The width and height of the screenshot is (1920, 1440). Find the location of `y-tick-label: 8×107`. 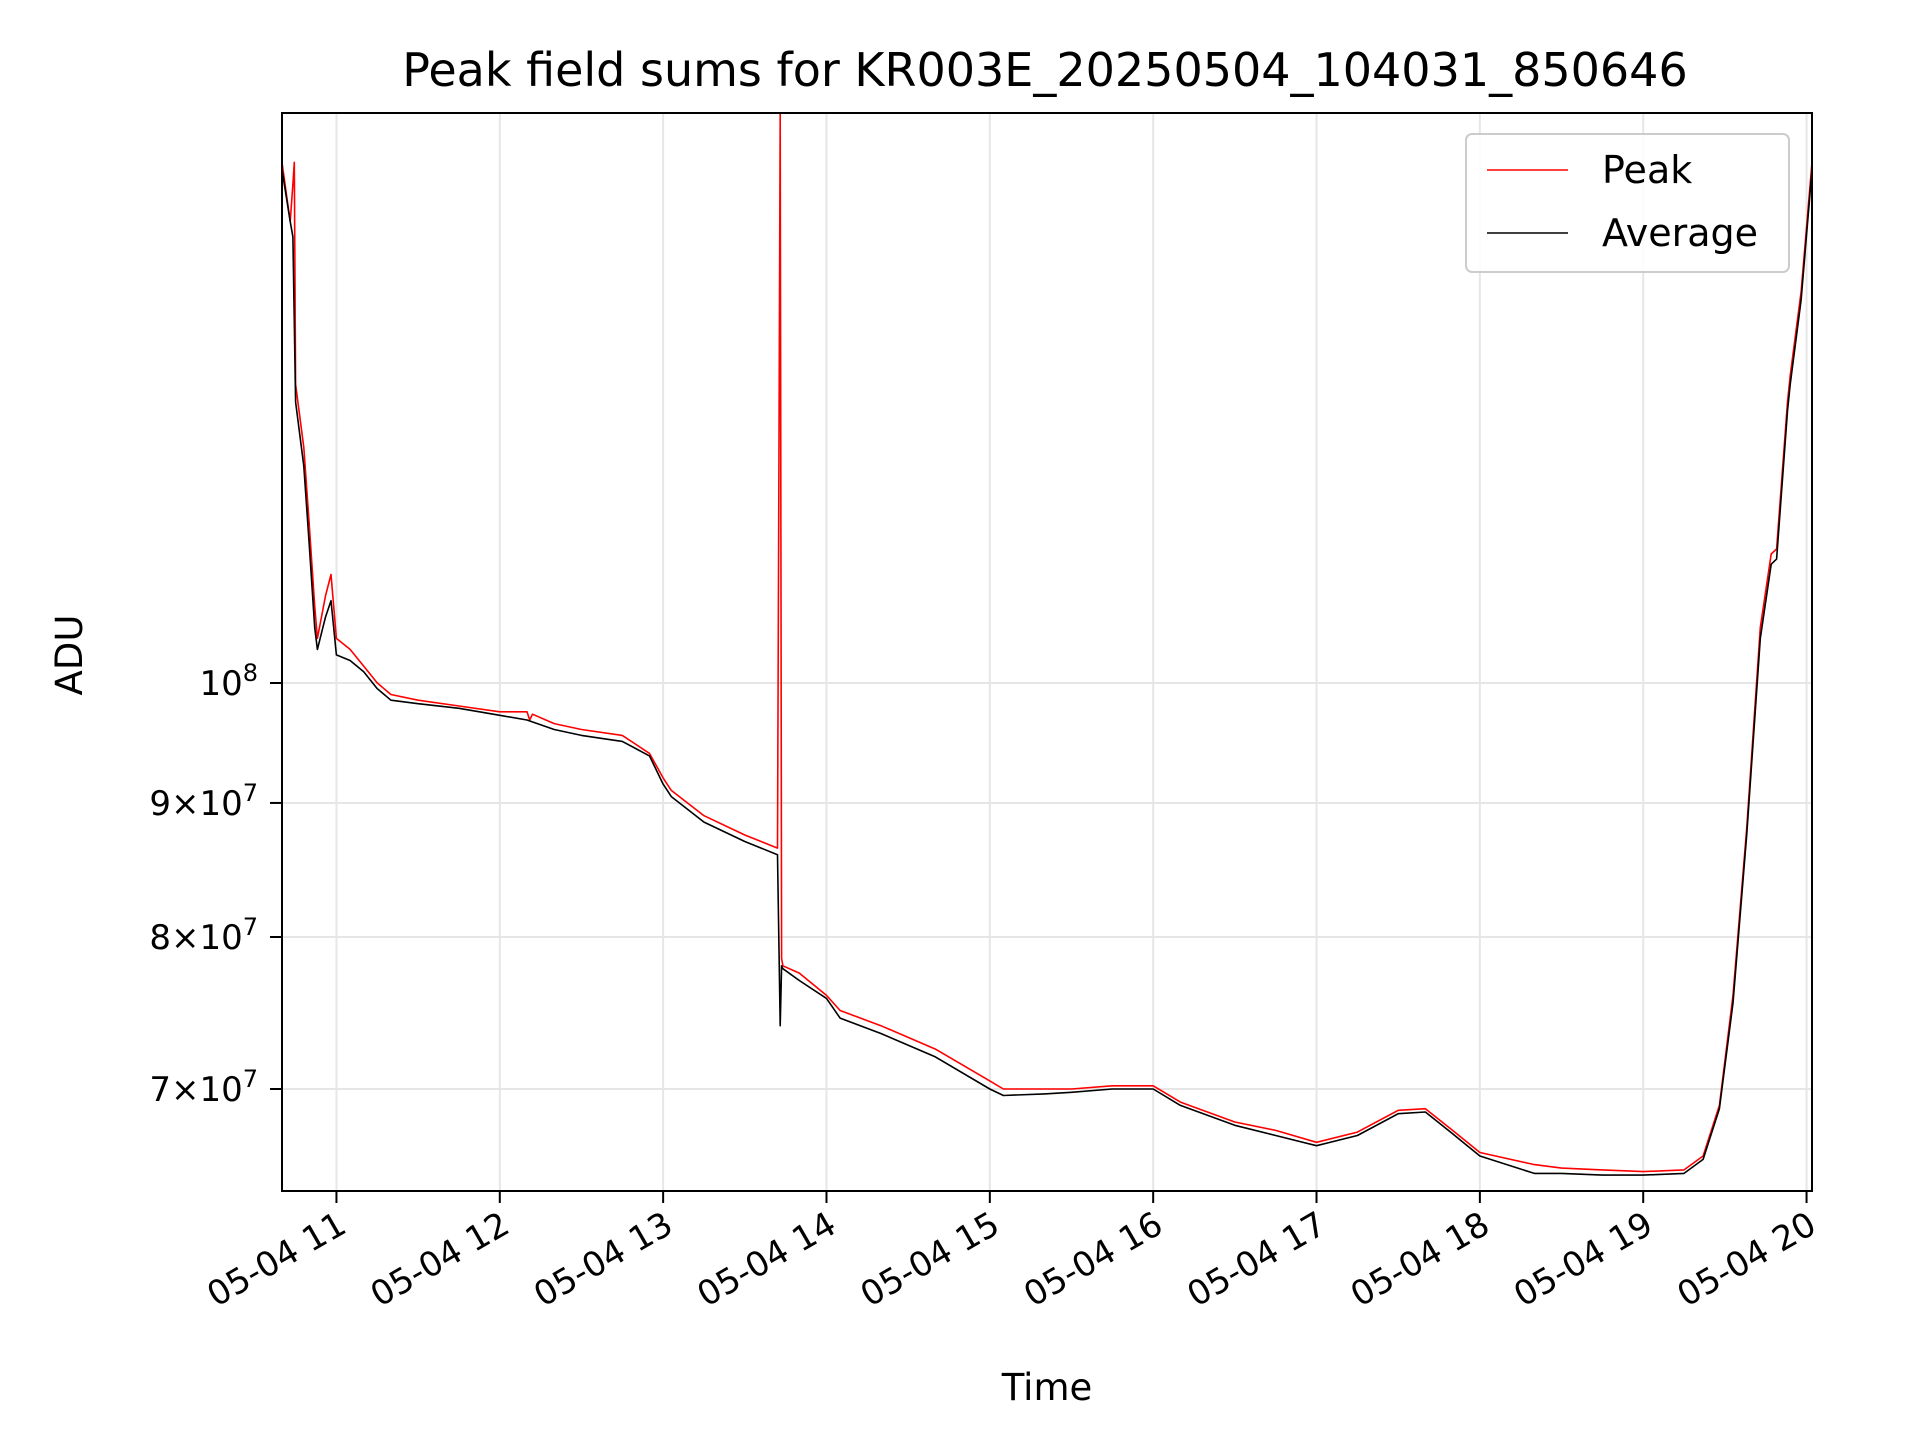

y-tick-label: 8×107 is located at coordinates (203, 935).